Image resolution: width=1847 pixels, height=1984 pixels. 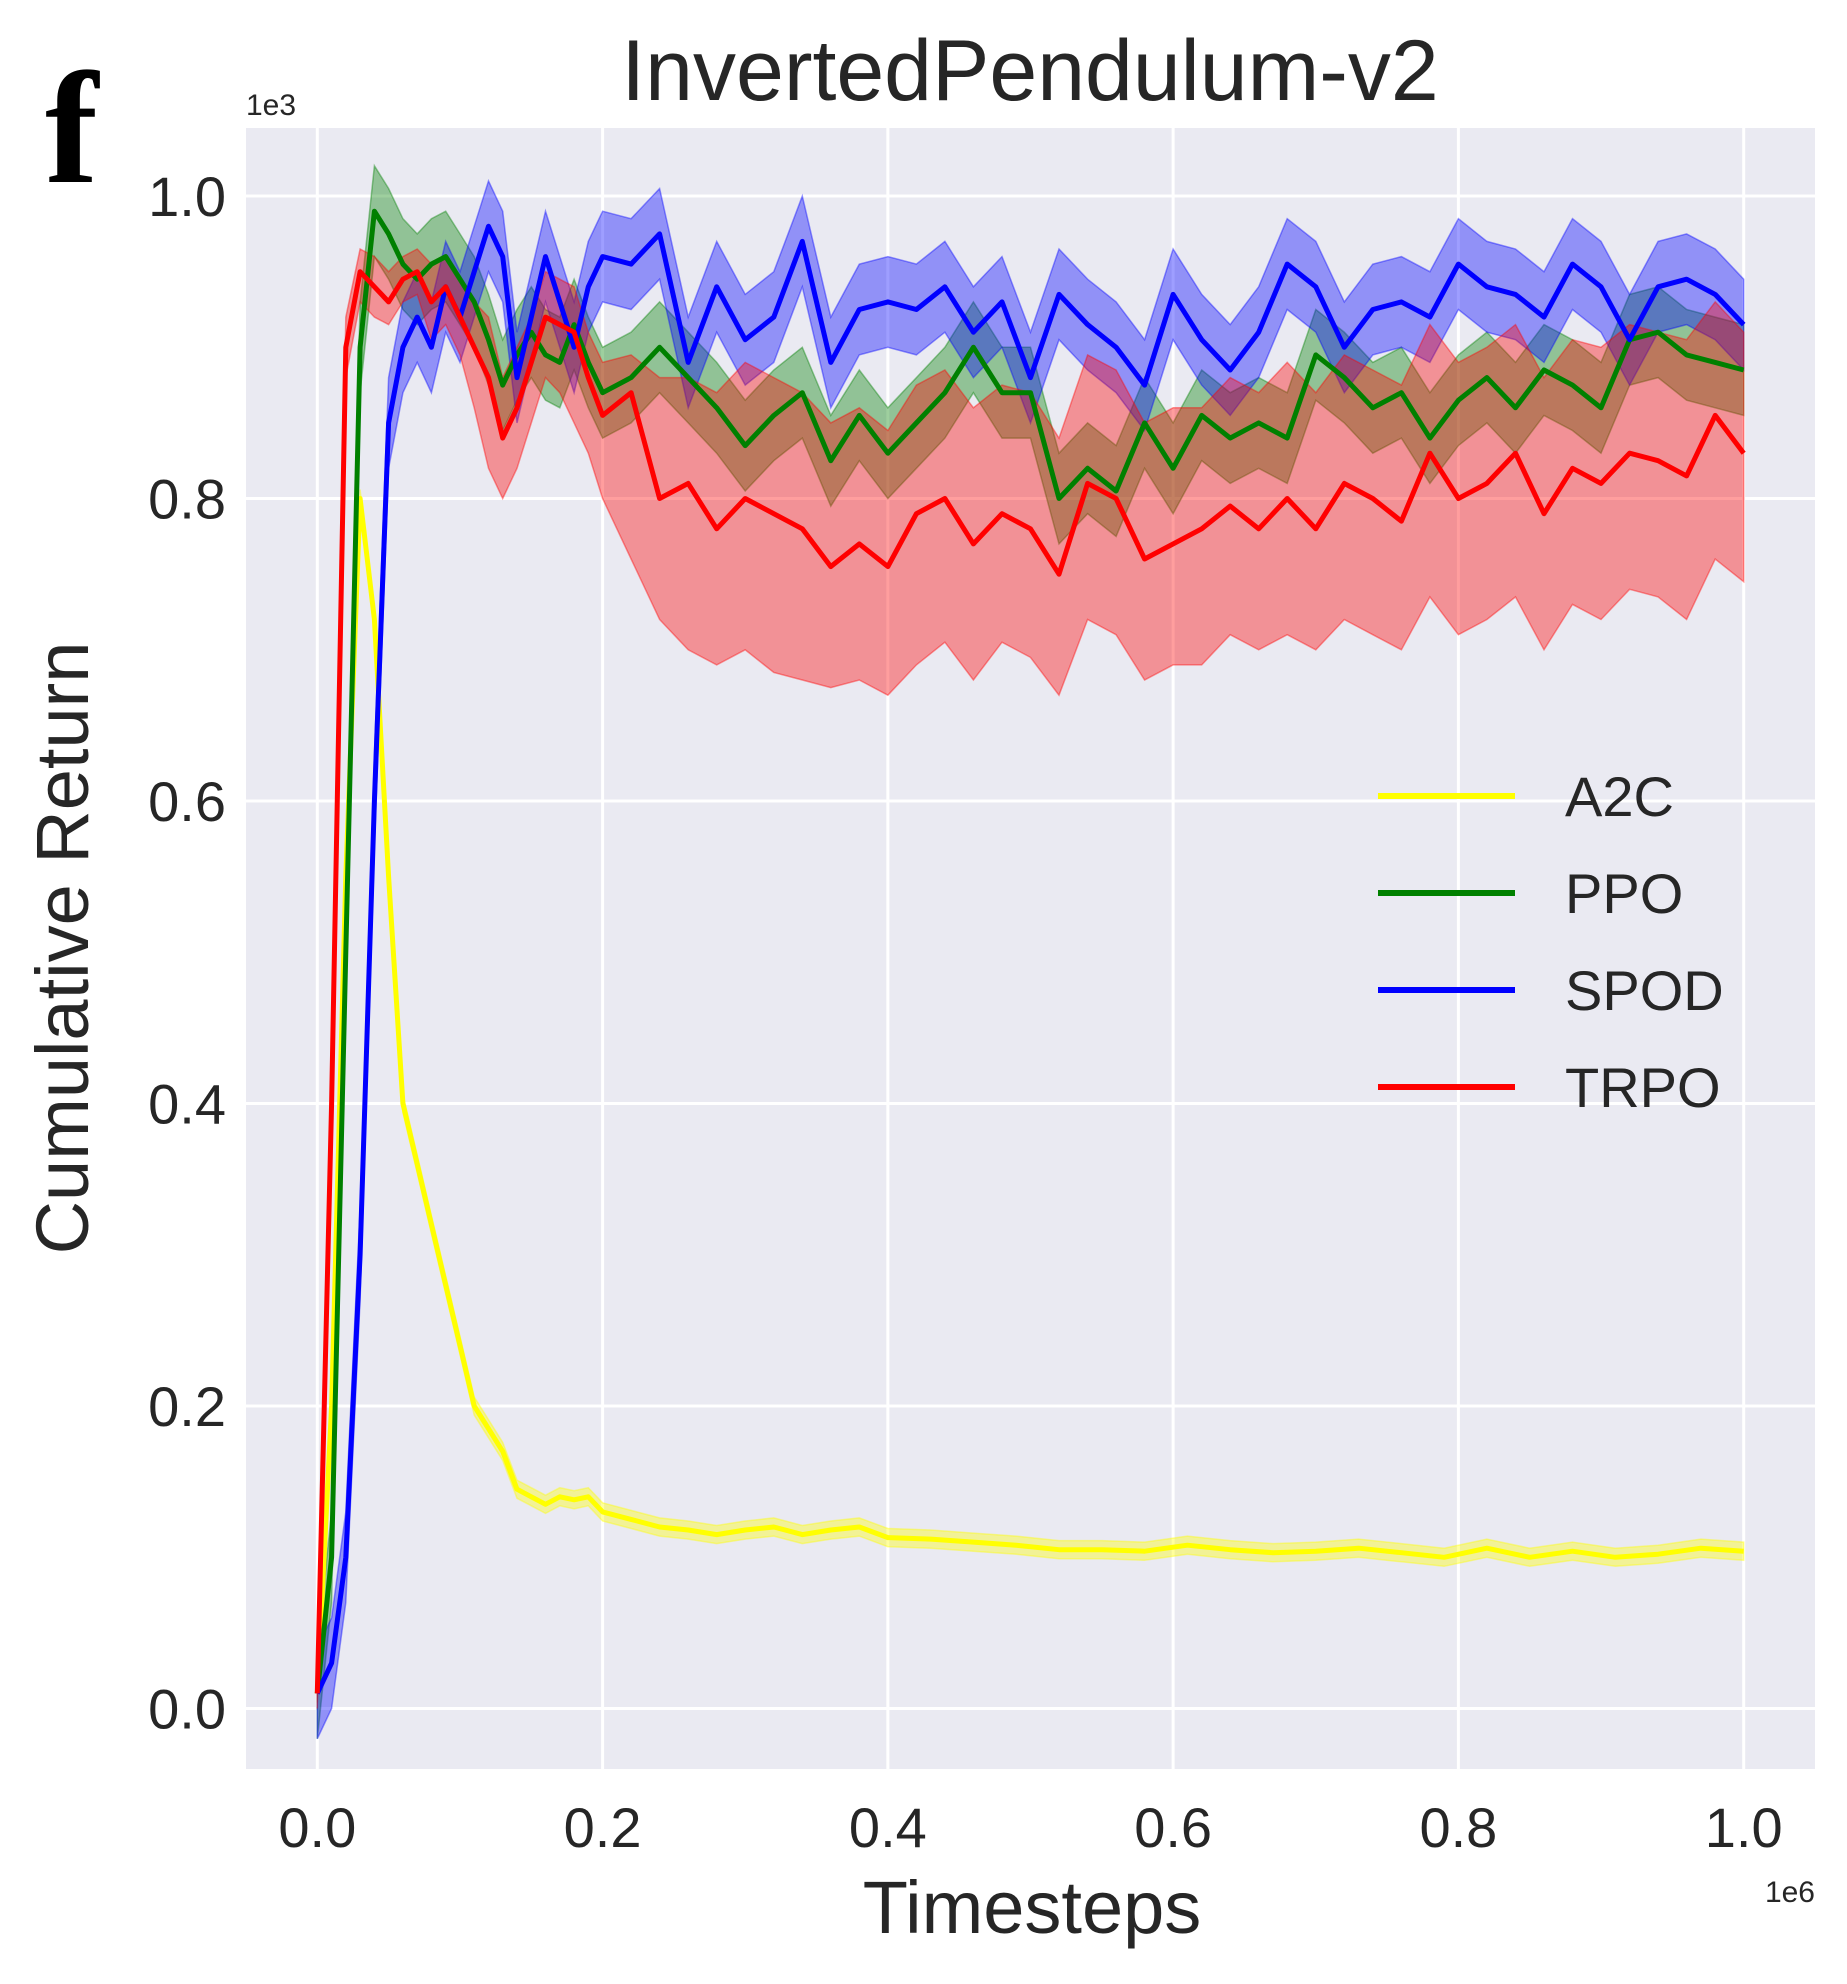 What do you see at coordinates (1551, 942) in the screenshot?
I see `legend: A2C PPO SPOD TRPO` at bounding box center [1551, 942].